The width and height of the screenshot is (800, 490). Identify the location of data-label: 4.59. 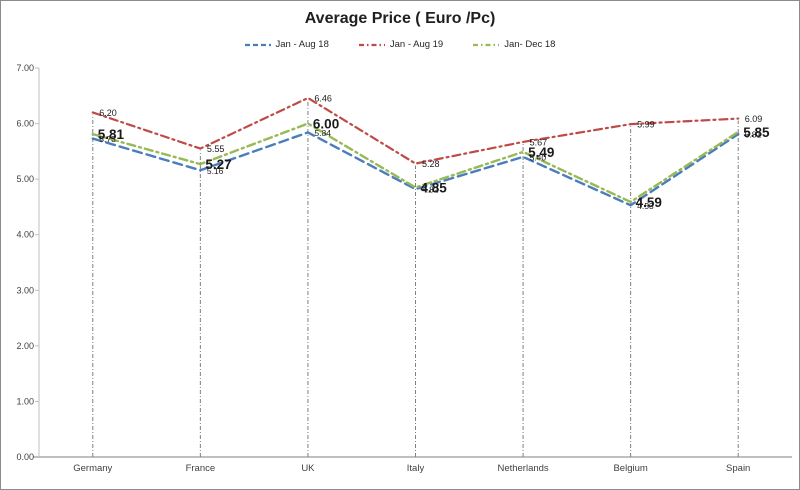
(649, 202).